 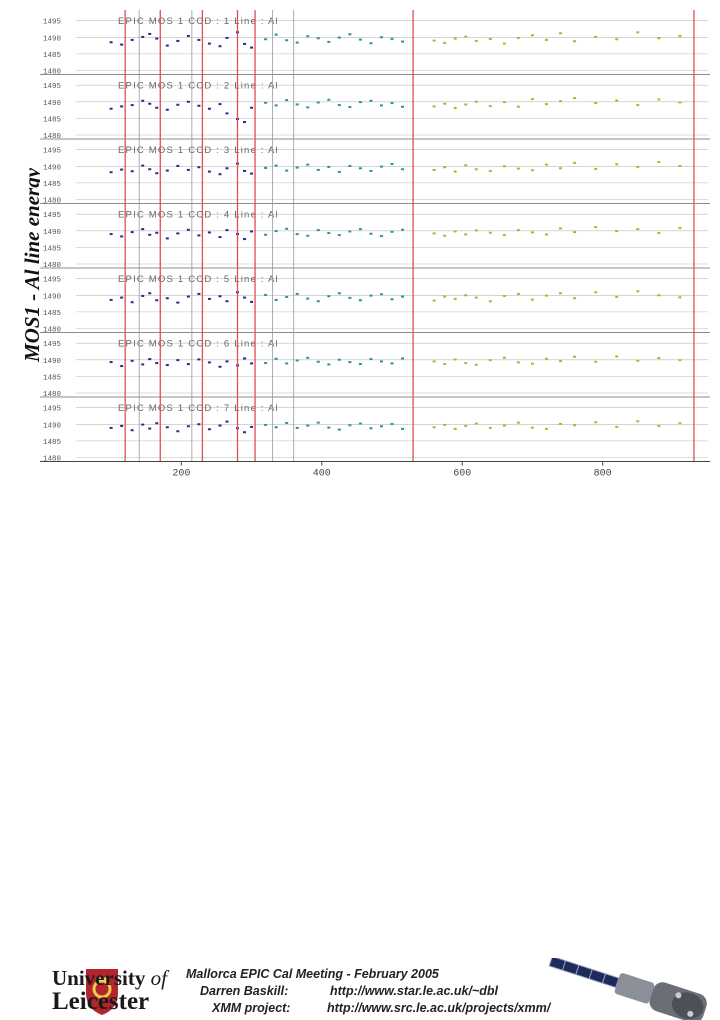 I want to click on panel-label: EPIC MOS 1 CCD : 5 Line : Al, so click(x=198, y=279).